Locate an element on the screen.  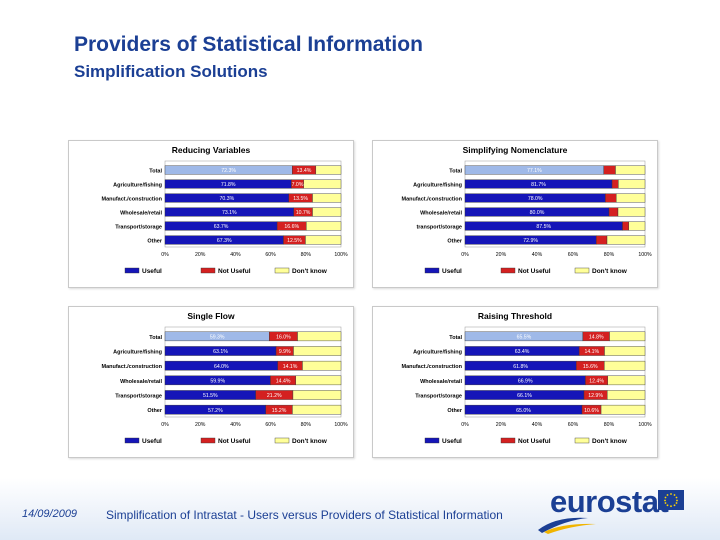
data-label-not-useful-total: 13.4% is located at coordinates (304, 171).